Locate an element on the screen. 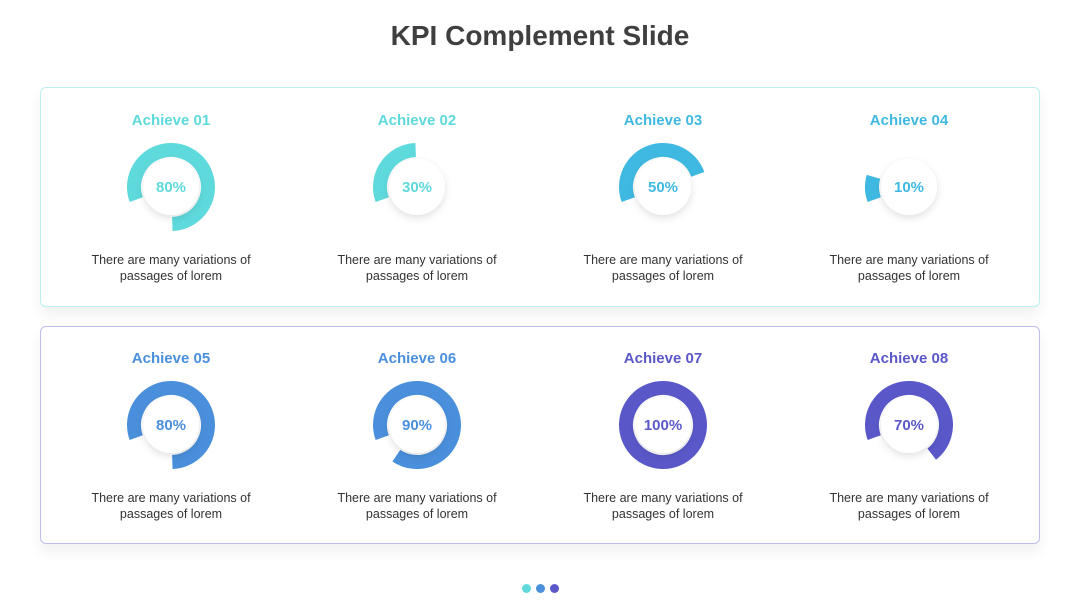  kpi-ring: 90% is located at coordinates (417, 425).